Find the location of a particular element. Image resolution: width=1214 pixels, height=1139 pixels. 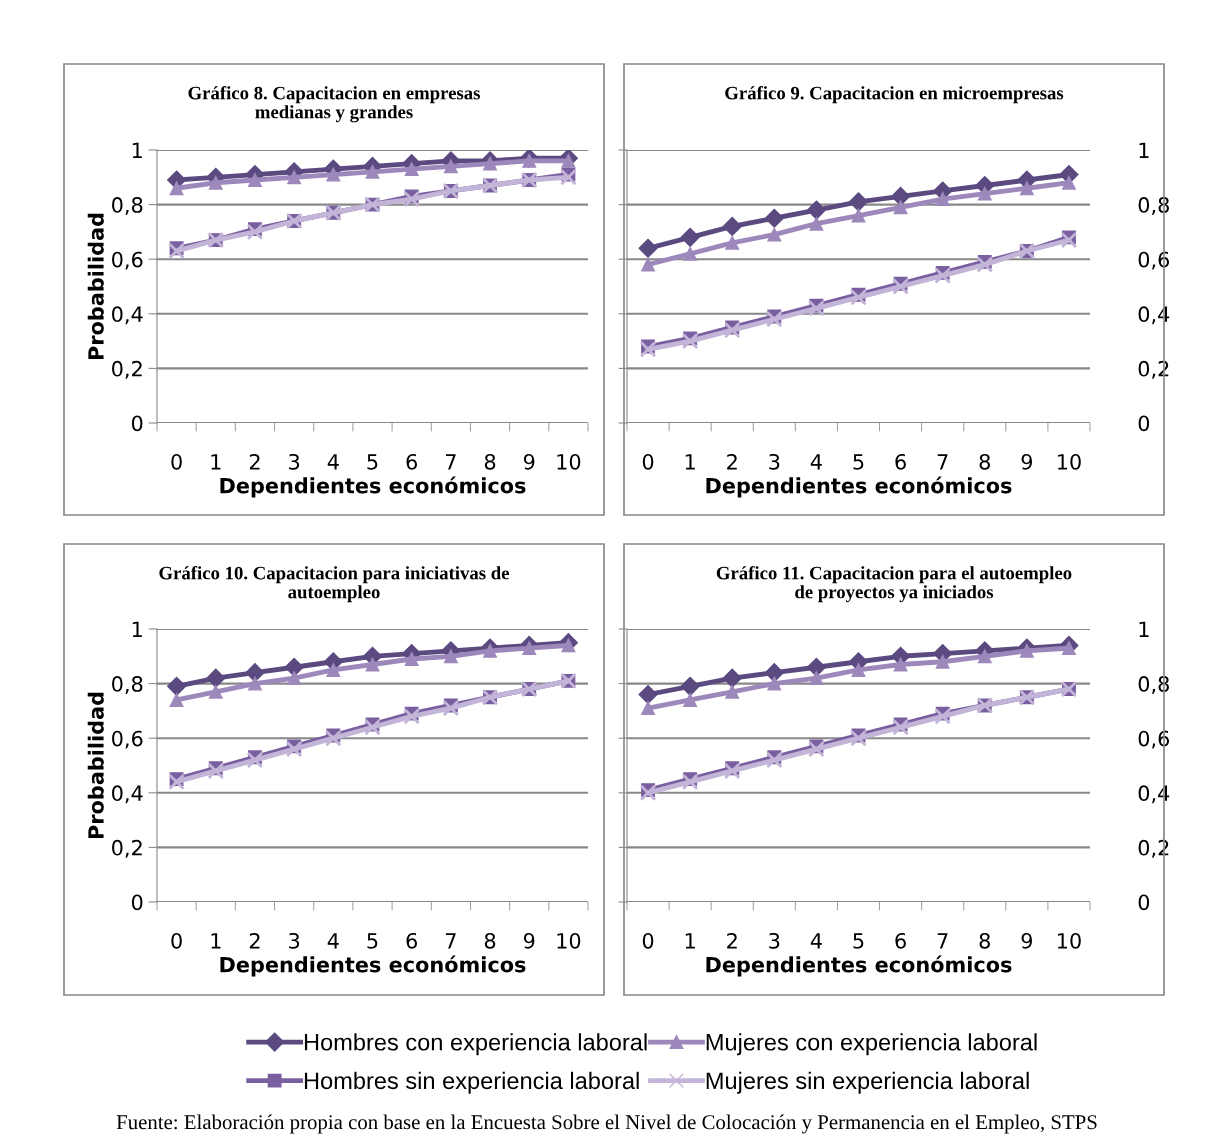

source-note: Fuente: Elaboración propia con base en la Encuesta Sobre el Nivel de Colocación y Permanencia en el Empleo, STPS is located at coordinates (606, 1124).